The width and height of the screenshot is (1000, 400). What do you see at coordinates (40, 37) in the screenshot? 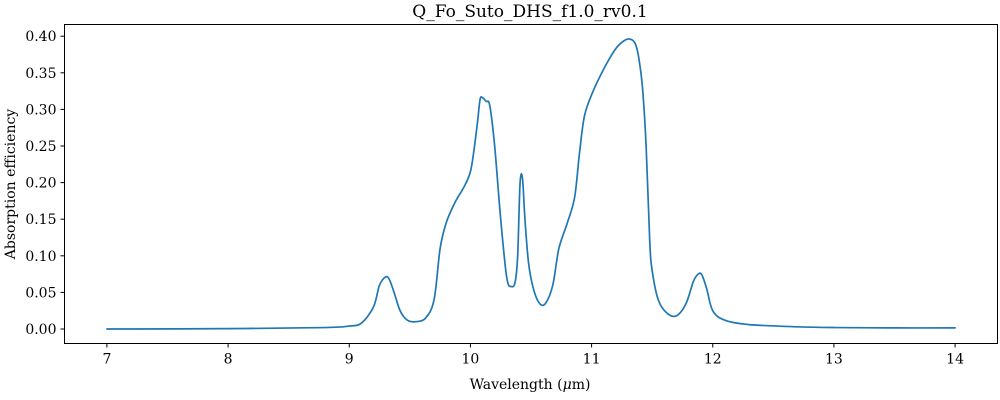
I see `y-tick-label: 0.40` at bounding box center [40, 37].